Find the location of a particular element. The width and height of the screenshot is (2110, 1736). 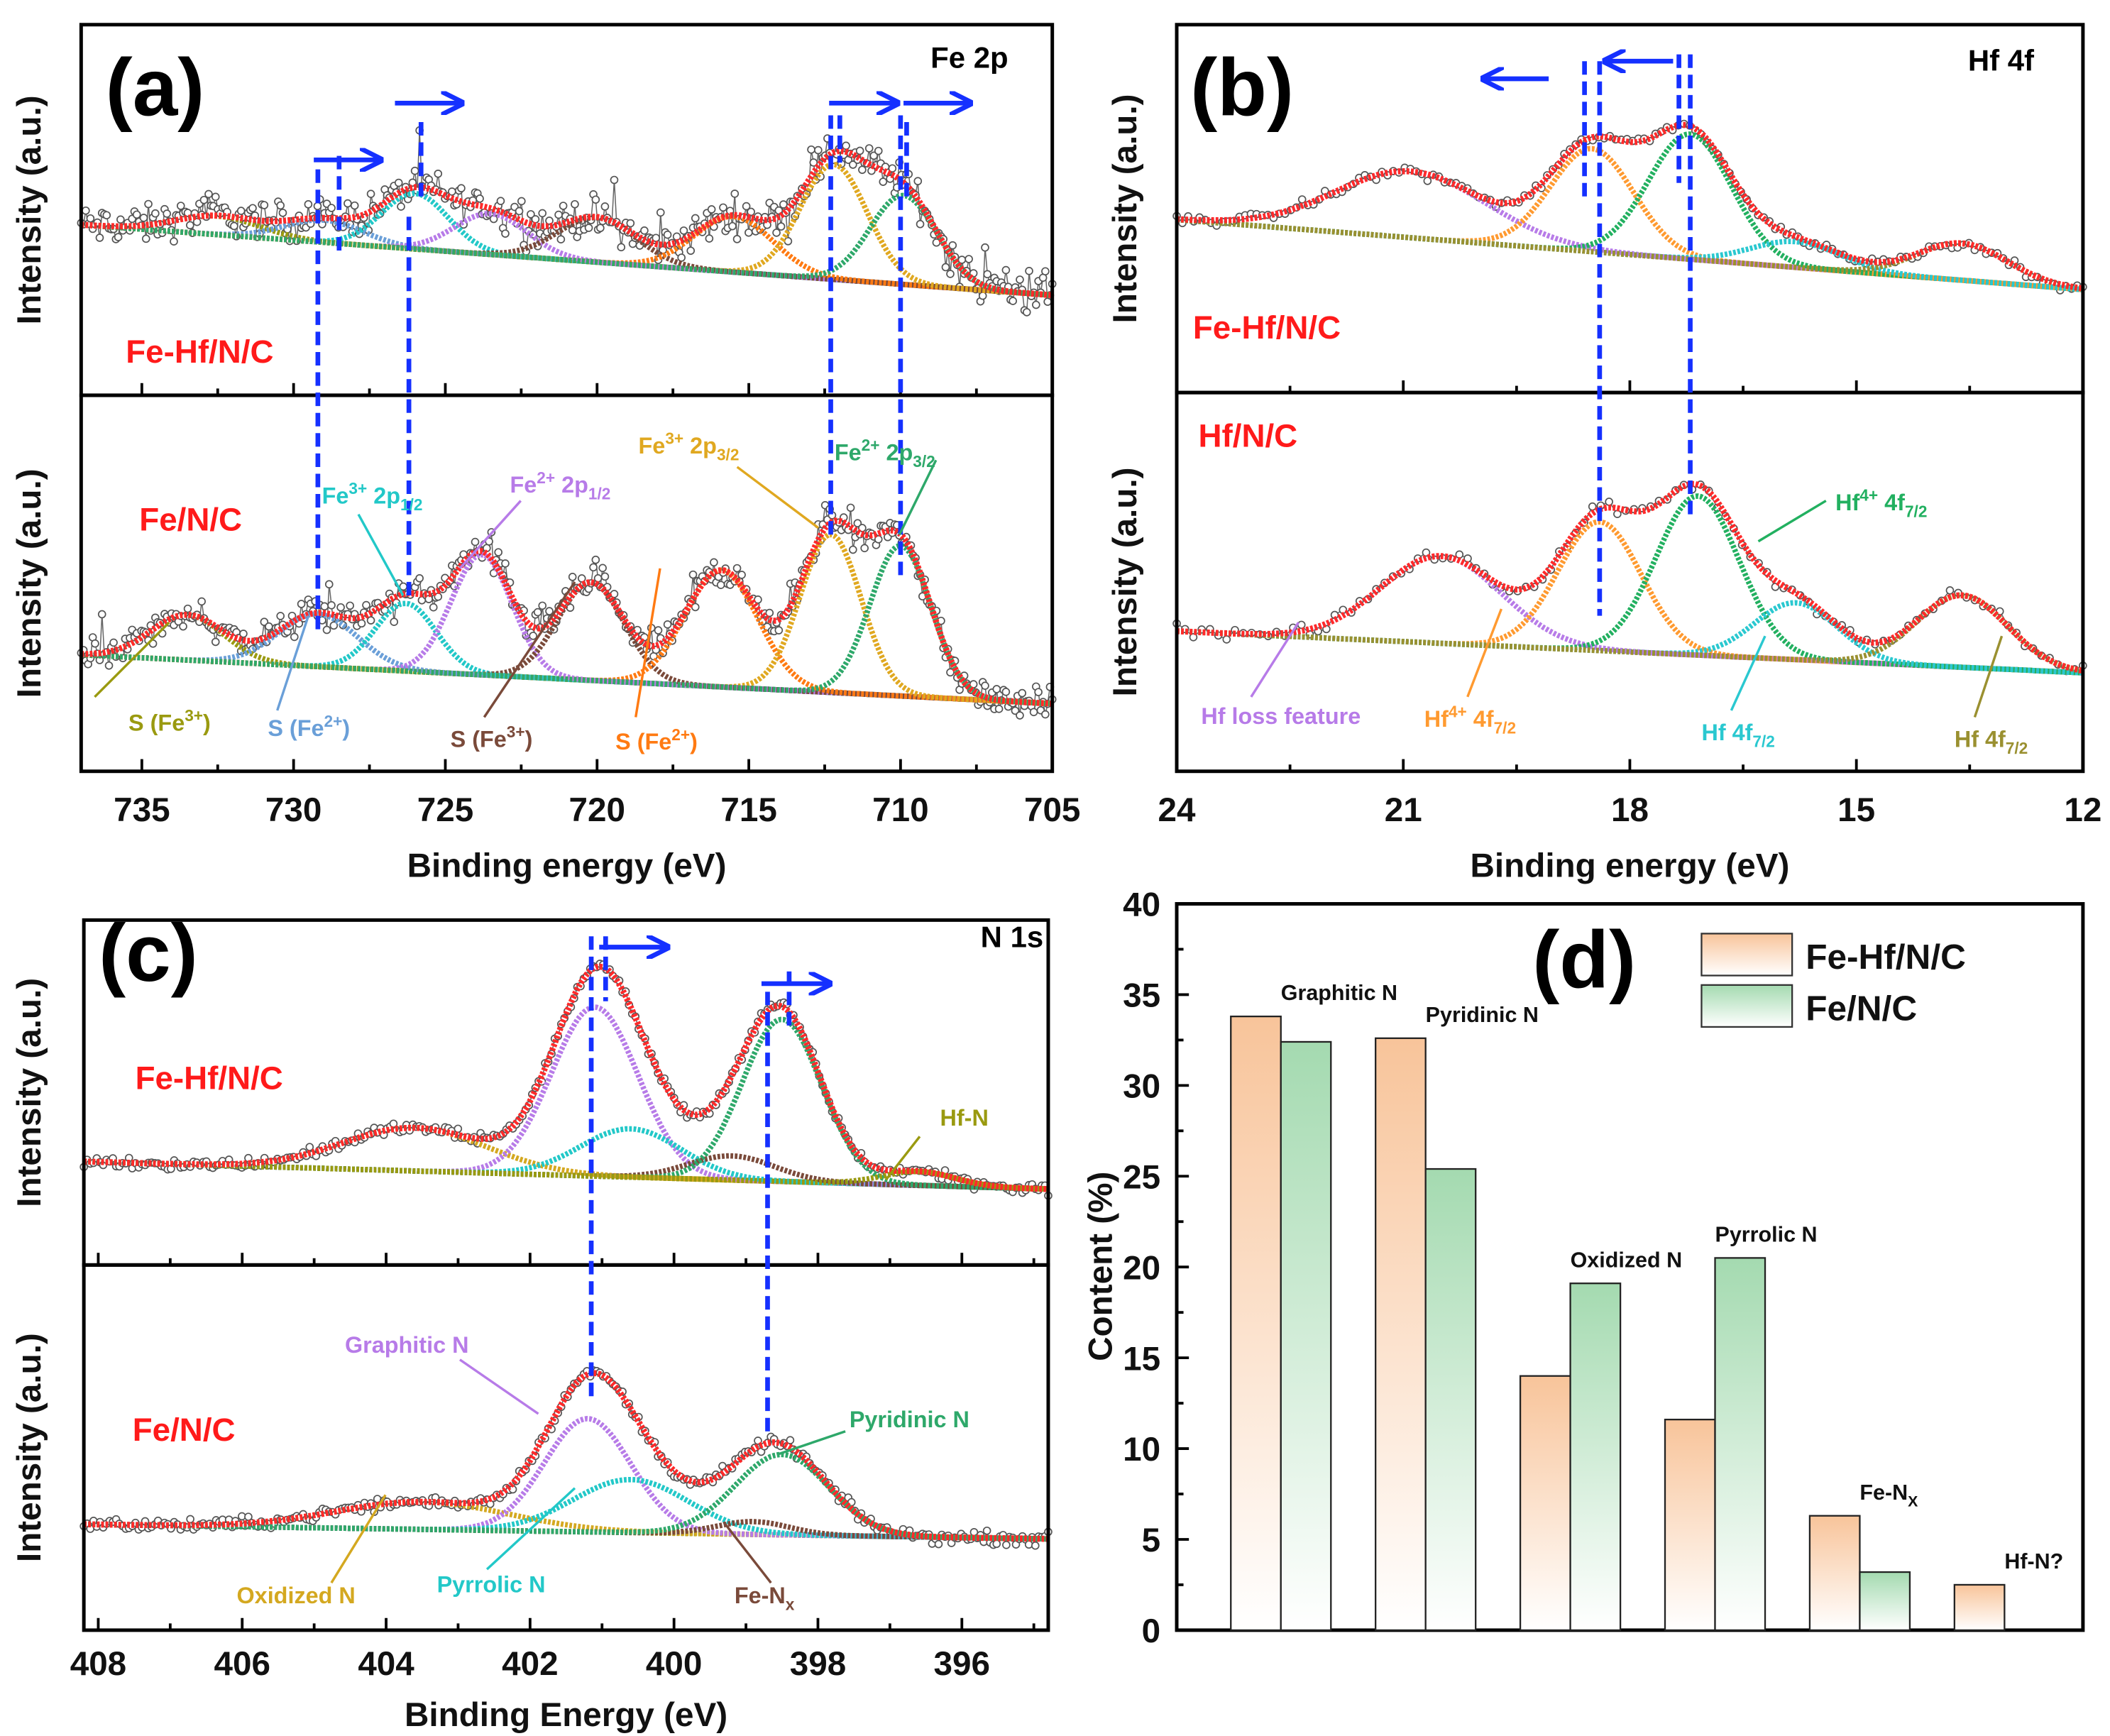

category-label-base: Graphitic N is located at coordinates (1339, 993).